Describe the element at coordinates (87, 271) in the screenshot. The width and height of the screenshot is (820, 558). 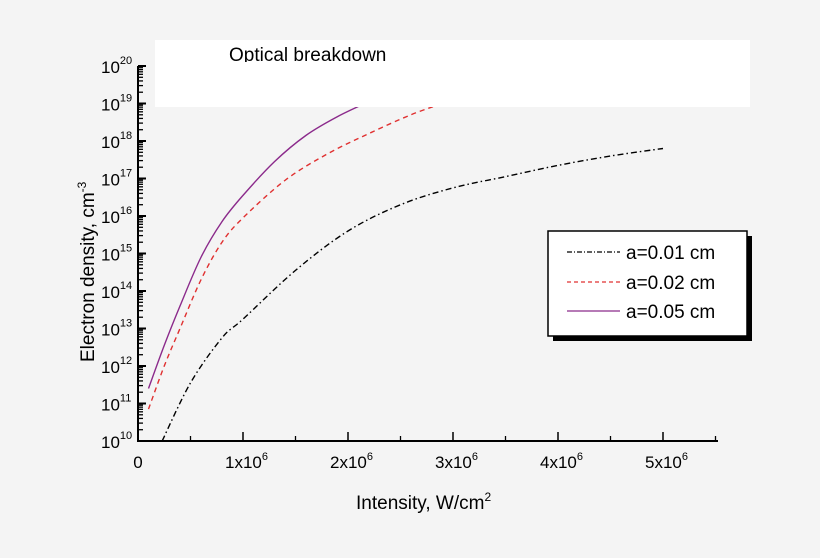
I see `y-axis-title: Electron density, cm-3` at that location.